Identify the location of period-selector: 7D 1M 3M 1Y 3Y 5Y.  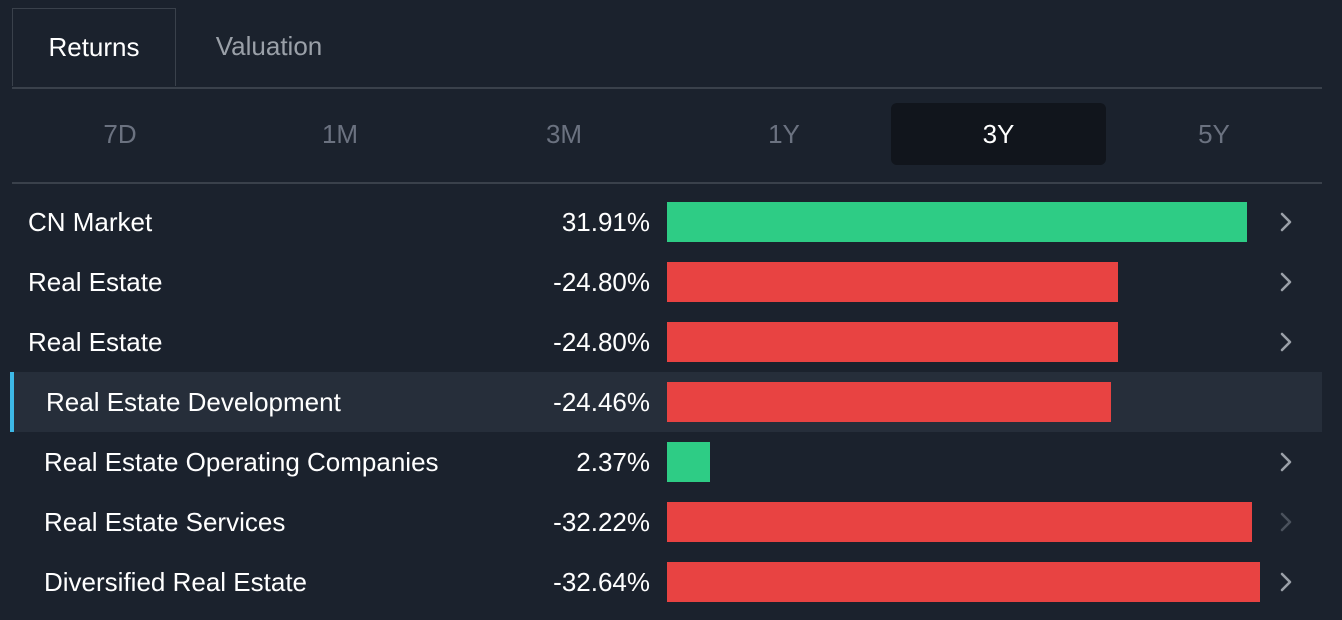
(667, 134).